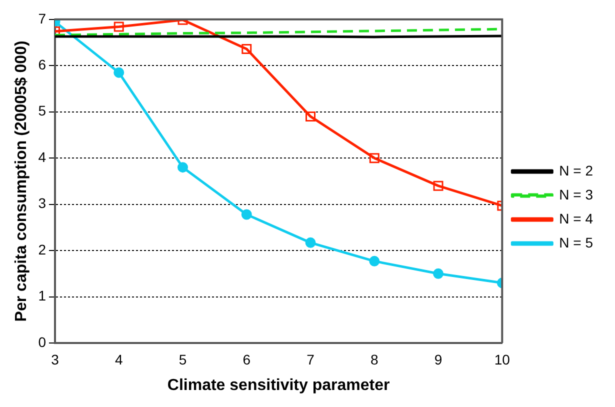  What do you see at coordinates (374, 359) in the screenshot?
I see `x-tick-label: 8` at bounding box center [374, 359].